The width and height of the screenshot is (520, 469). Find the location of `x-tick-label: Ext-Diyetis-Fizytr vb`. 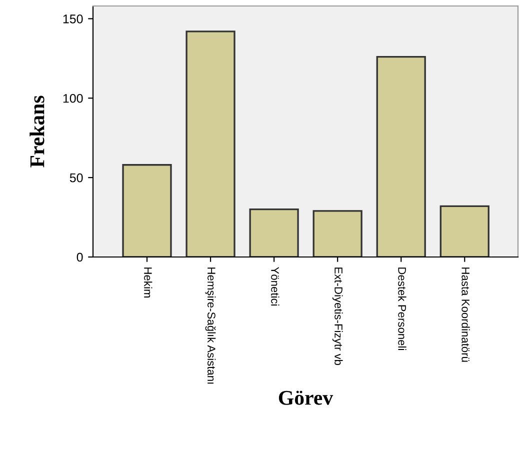

x-tick-label: Ext-Diyetis-Fizytr vb is located at coordinates (337, 317).